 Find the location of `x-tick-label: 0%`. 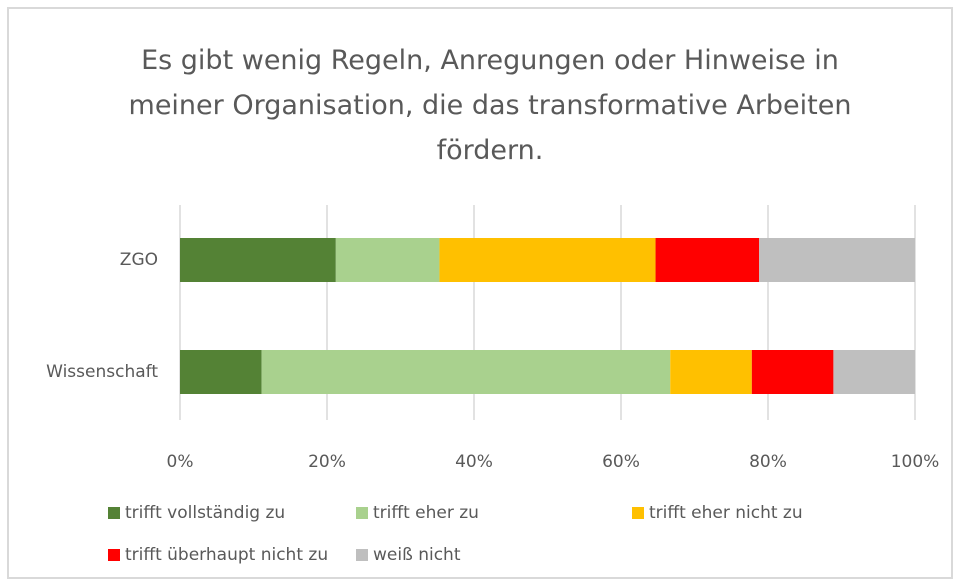

x-tick-label: 0% is located at coordinates (180, 462).